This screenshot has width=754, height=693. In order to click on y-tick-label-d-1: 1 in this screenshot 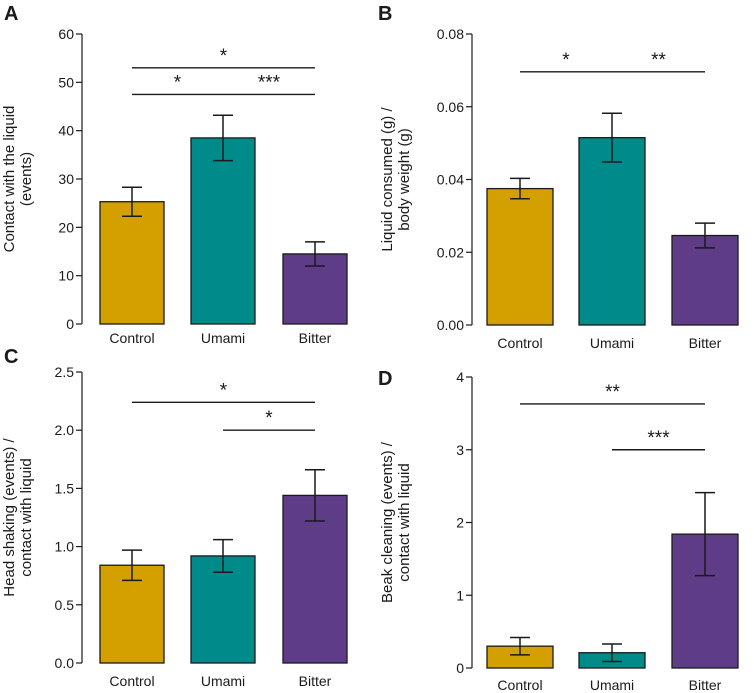, I will do `click(460, 595)`.